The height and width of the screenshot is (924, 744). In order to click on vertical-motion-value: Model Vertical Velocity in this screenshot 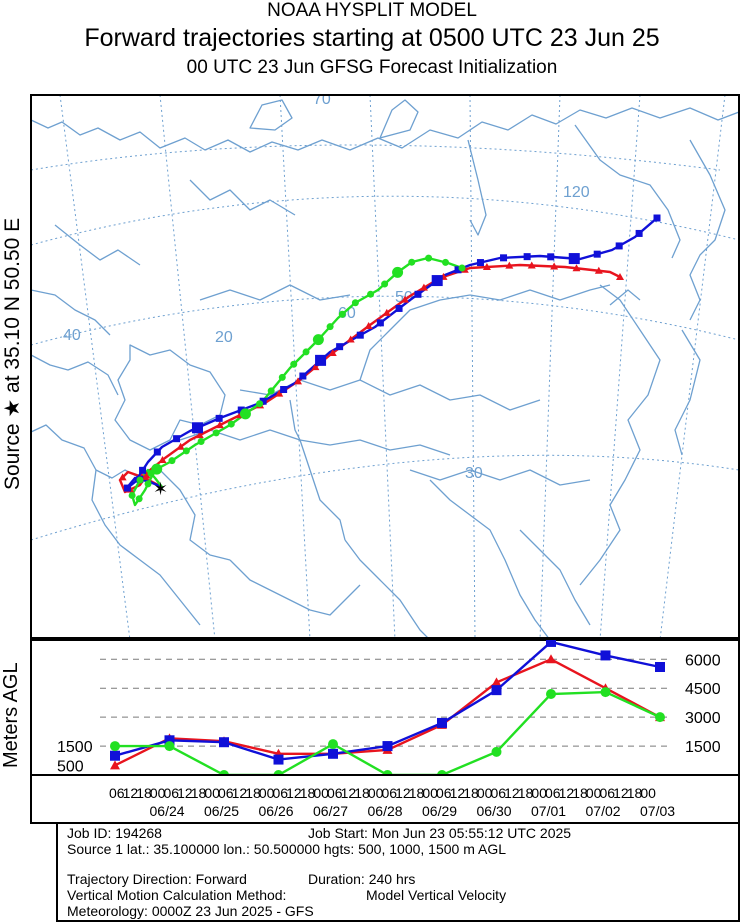, I will do `click(436, 895)`.